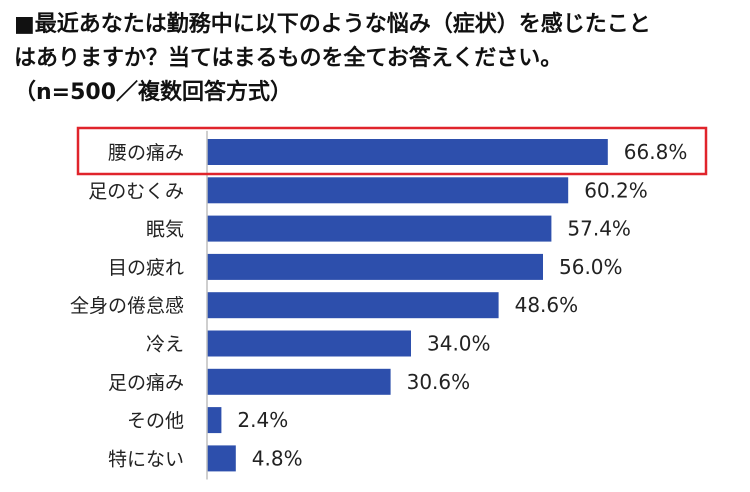 This screenshot has height=492, width=750. What do you see at coordinates (547, 305) in the screenshot?
I see `value-label-4: 48.6%` at bounding box center [547, 305].